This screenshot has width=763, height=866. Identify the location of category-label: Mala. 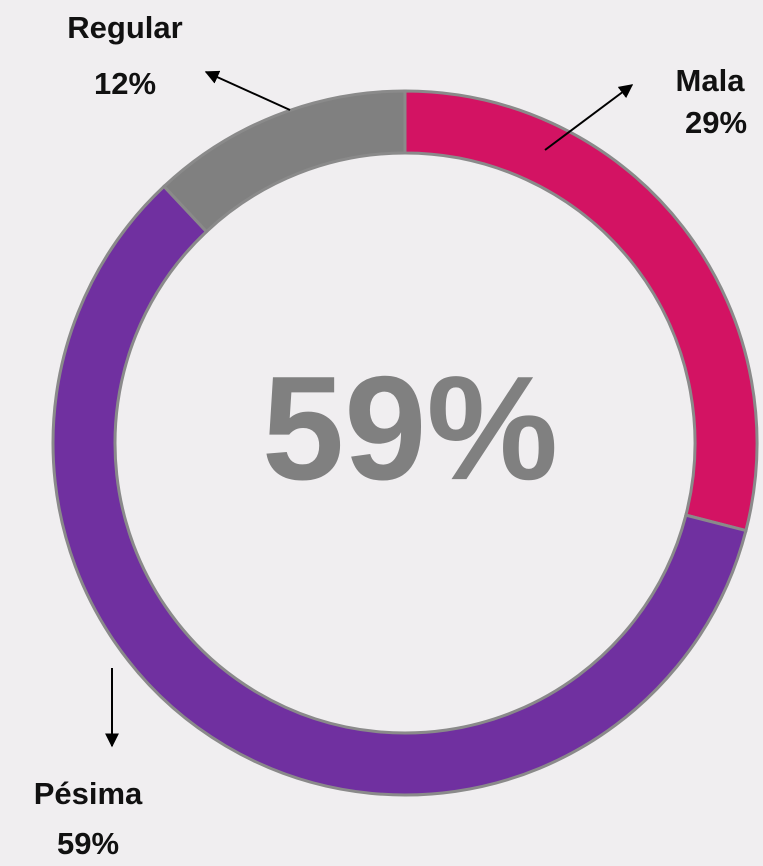
(711, 80).